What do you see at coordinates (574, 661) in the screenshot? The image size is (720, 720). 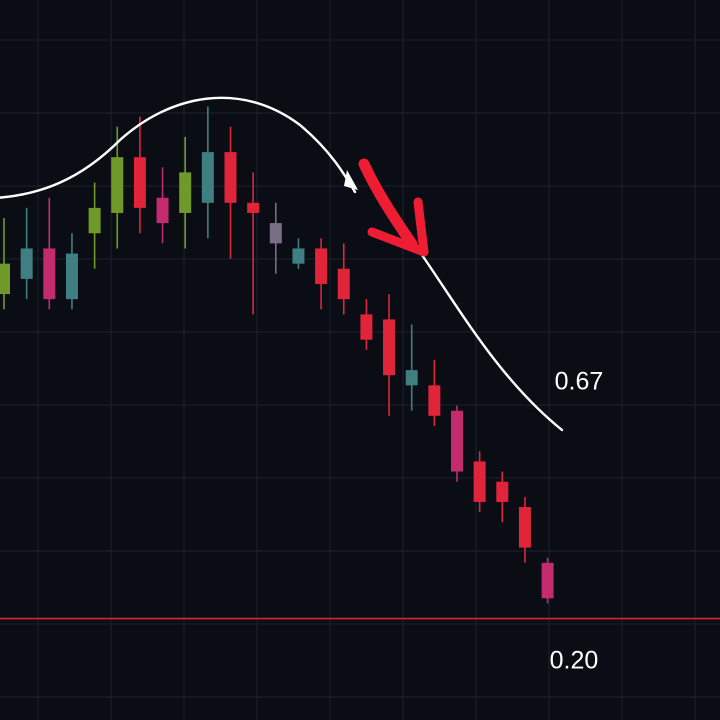 I see `level-label-020: 0.20` at bounding box center [574, 661].